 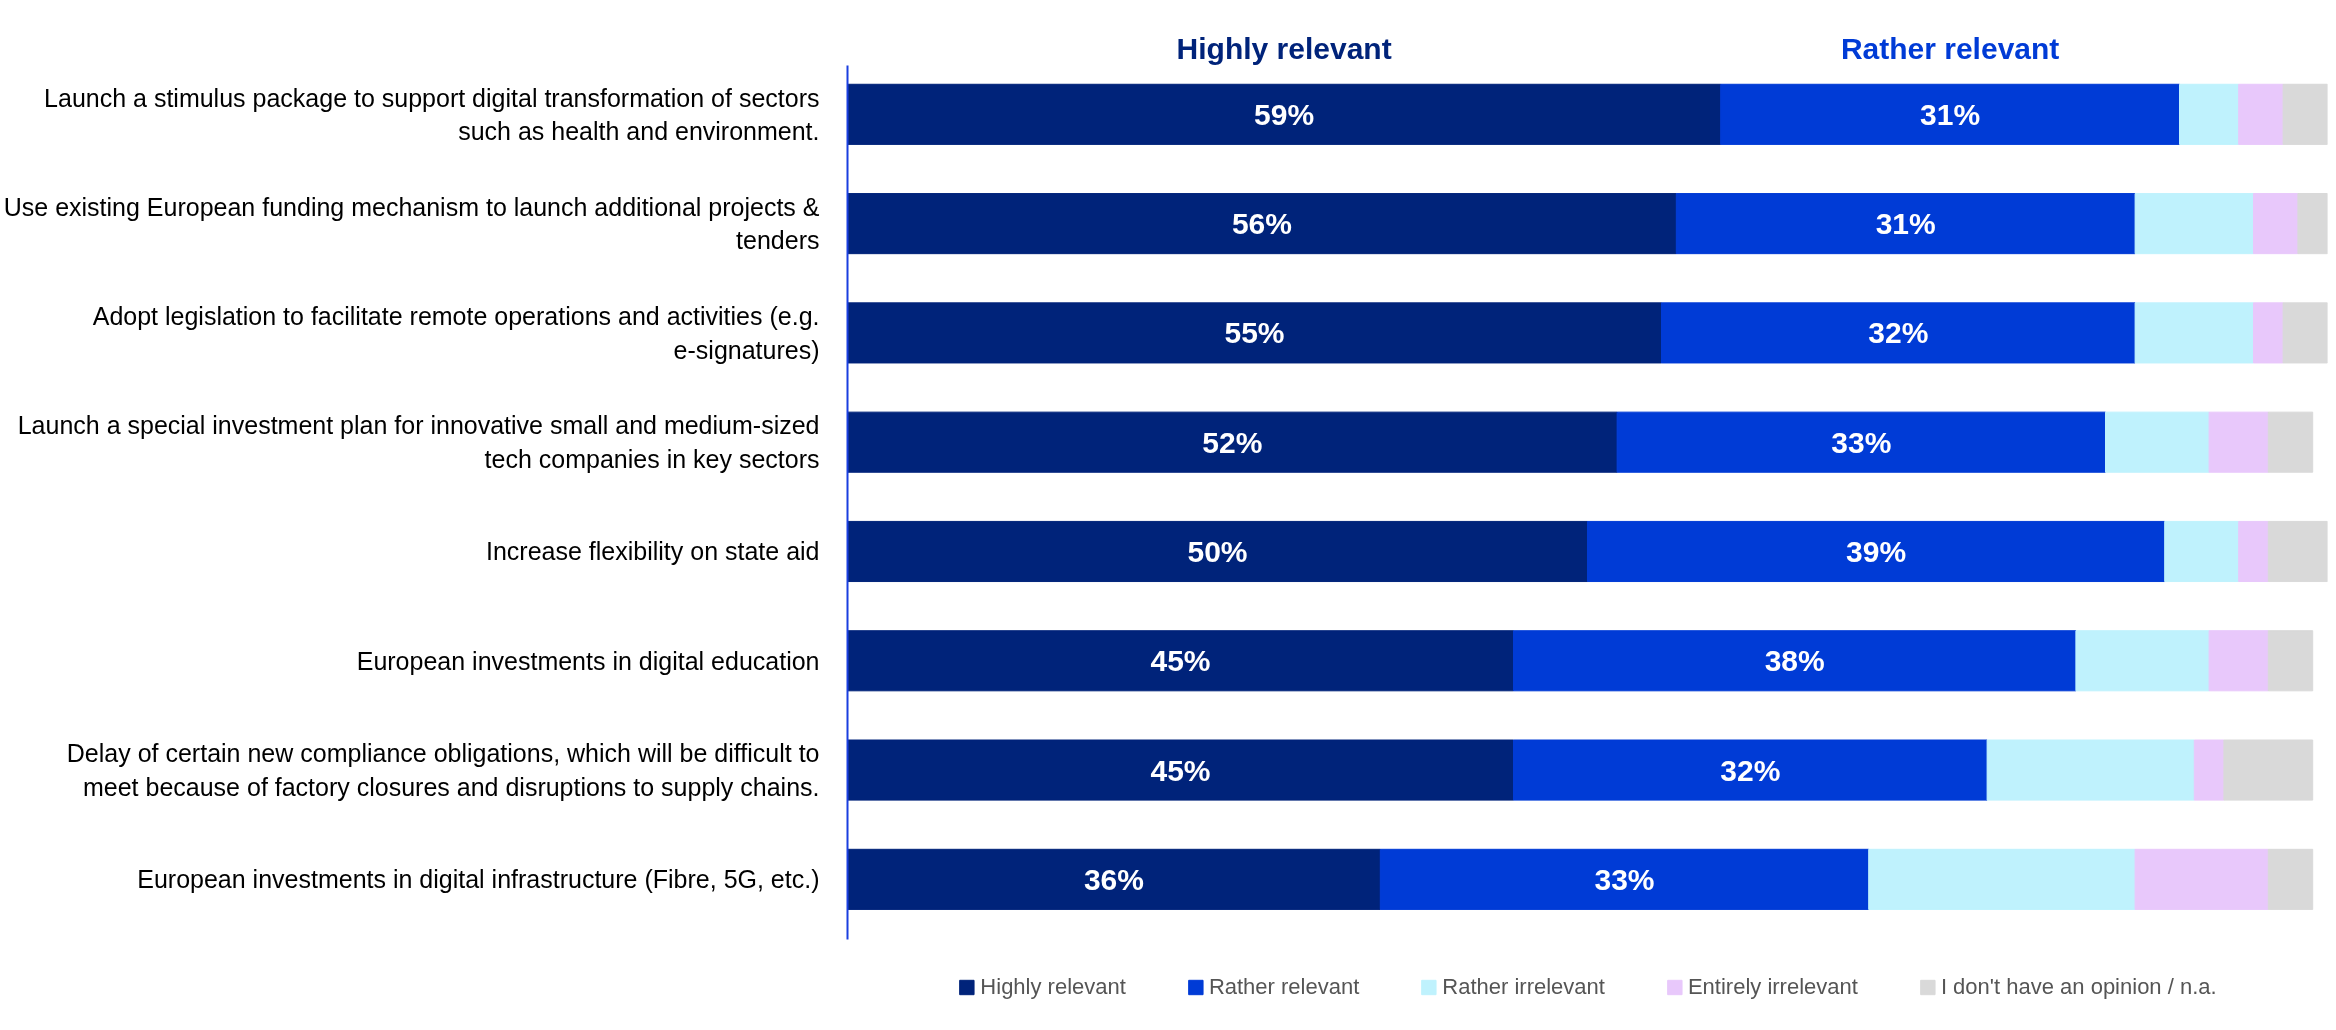 I want to click on y-tick-label: Launch a special investment plan for innovative small and medium-sized tech companies in key sectors, so click(x=418, y=442).